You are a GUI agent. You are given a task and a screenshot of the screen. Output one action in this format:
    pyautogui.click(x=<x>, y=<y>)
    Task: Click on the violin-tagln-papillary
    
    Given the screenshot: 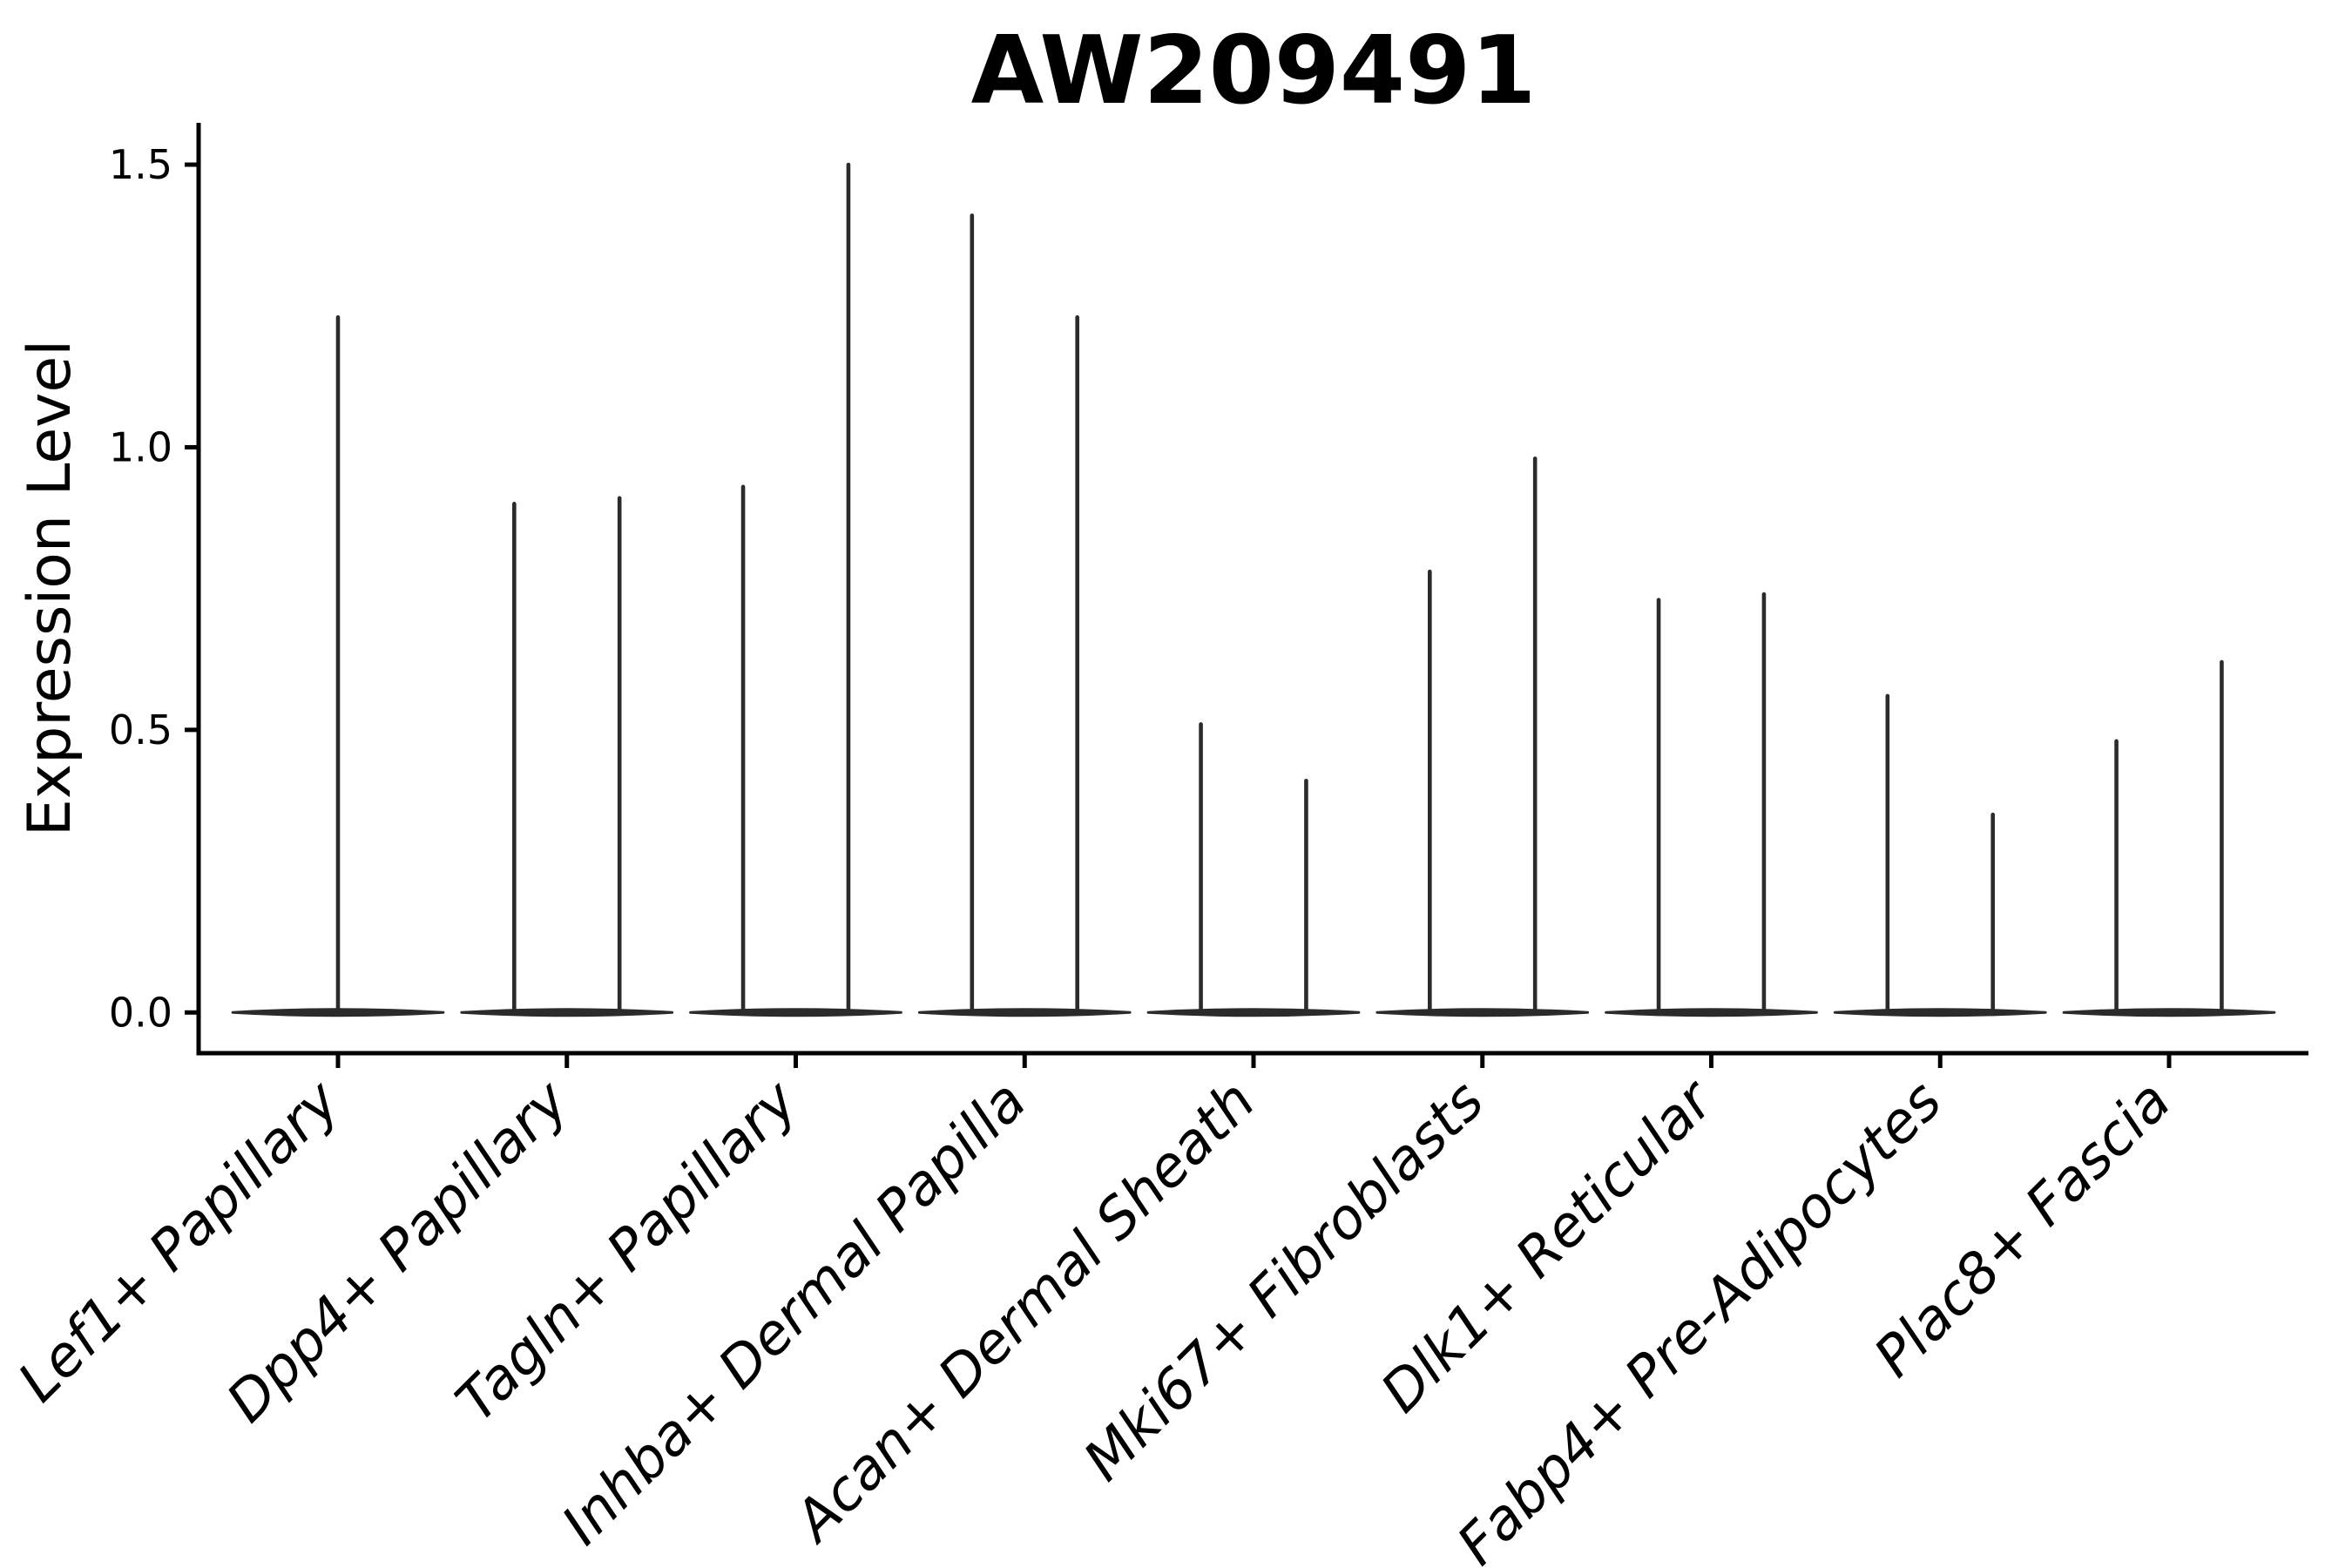 What is the action you would take?
    pyautogui.click(x=795, y=589)
    